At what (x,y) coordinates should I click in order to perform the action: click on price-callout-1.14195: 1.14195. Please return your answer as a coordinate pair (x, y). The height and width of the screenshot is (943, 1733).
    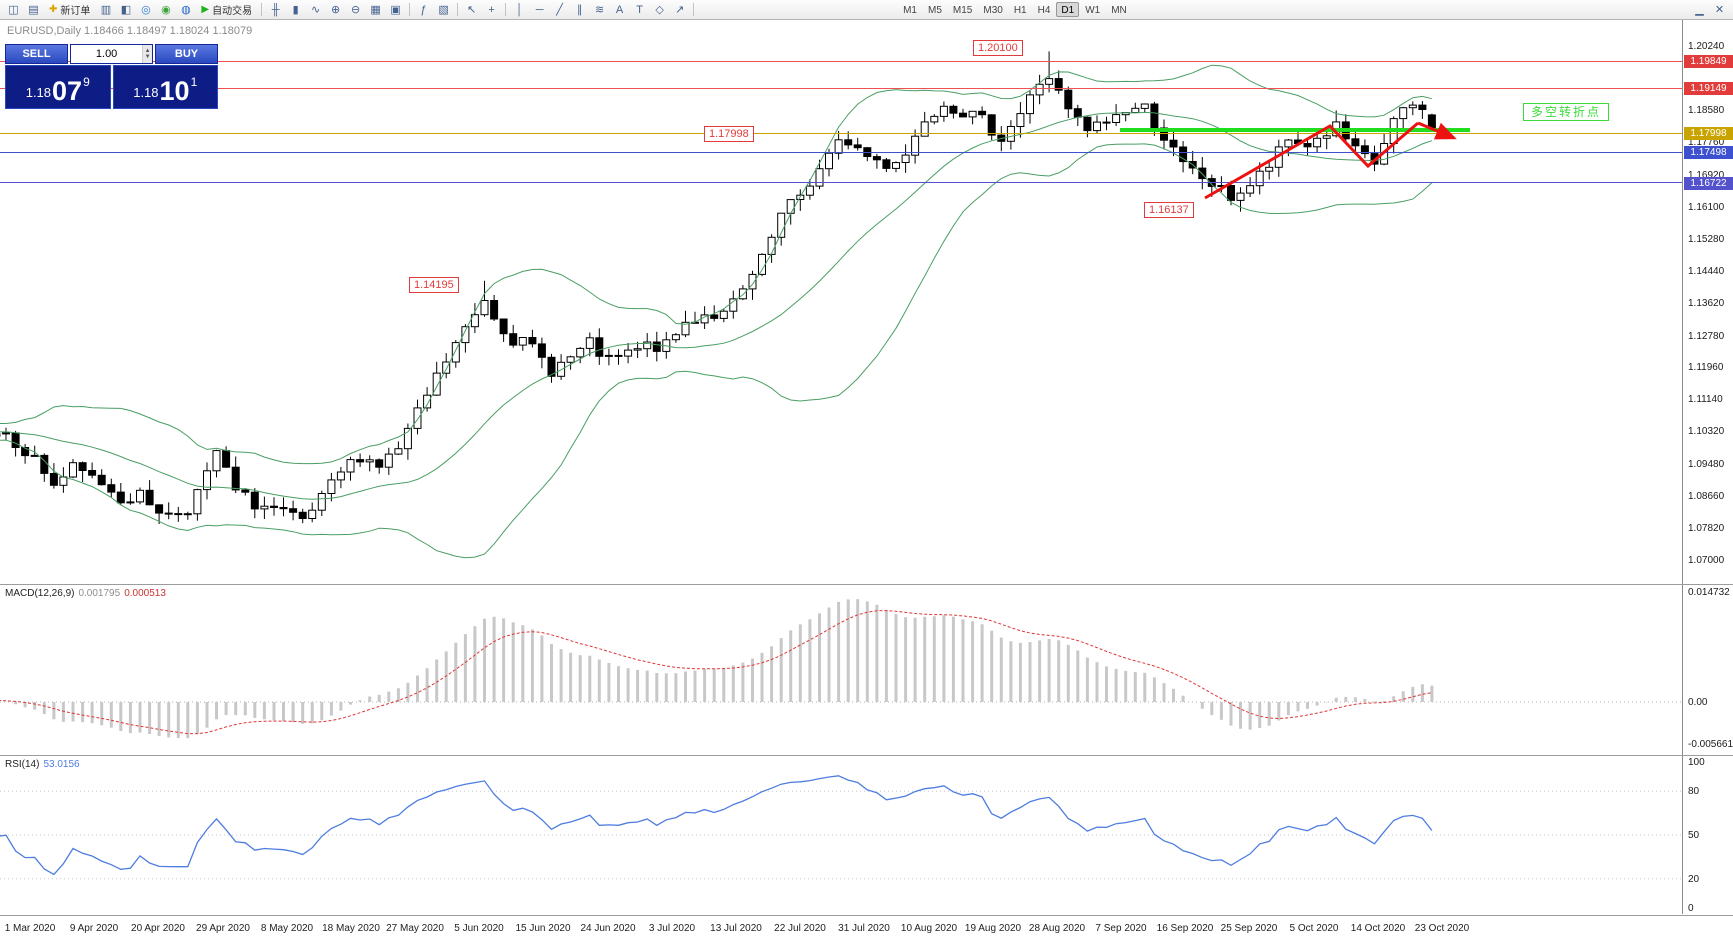
    Looking at the image, I should click on (434, 285).